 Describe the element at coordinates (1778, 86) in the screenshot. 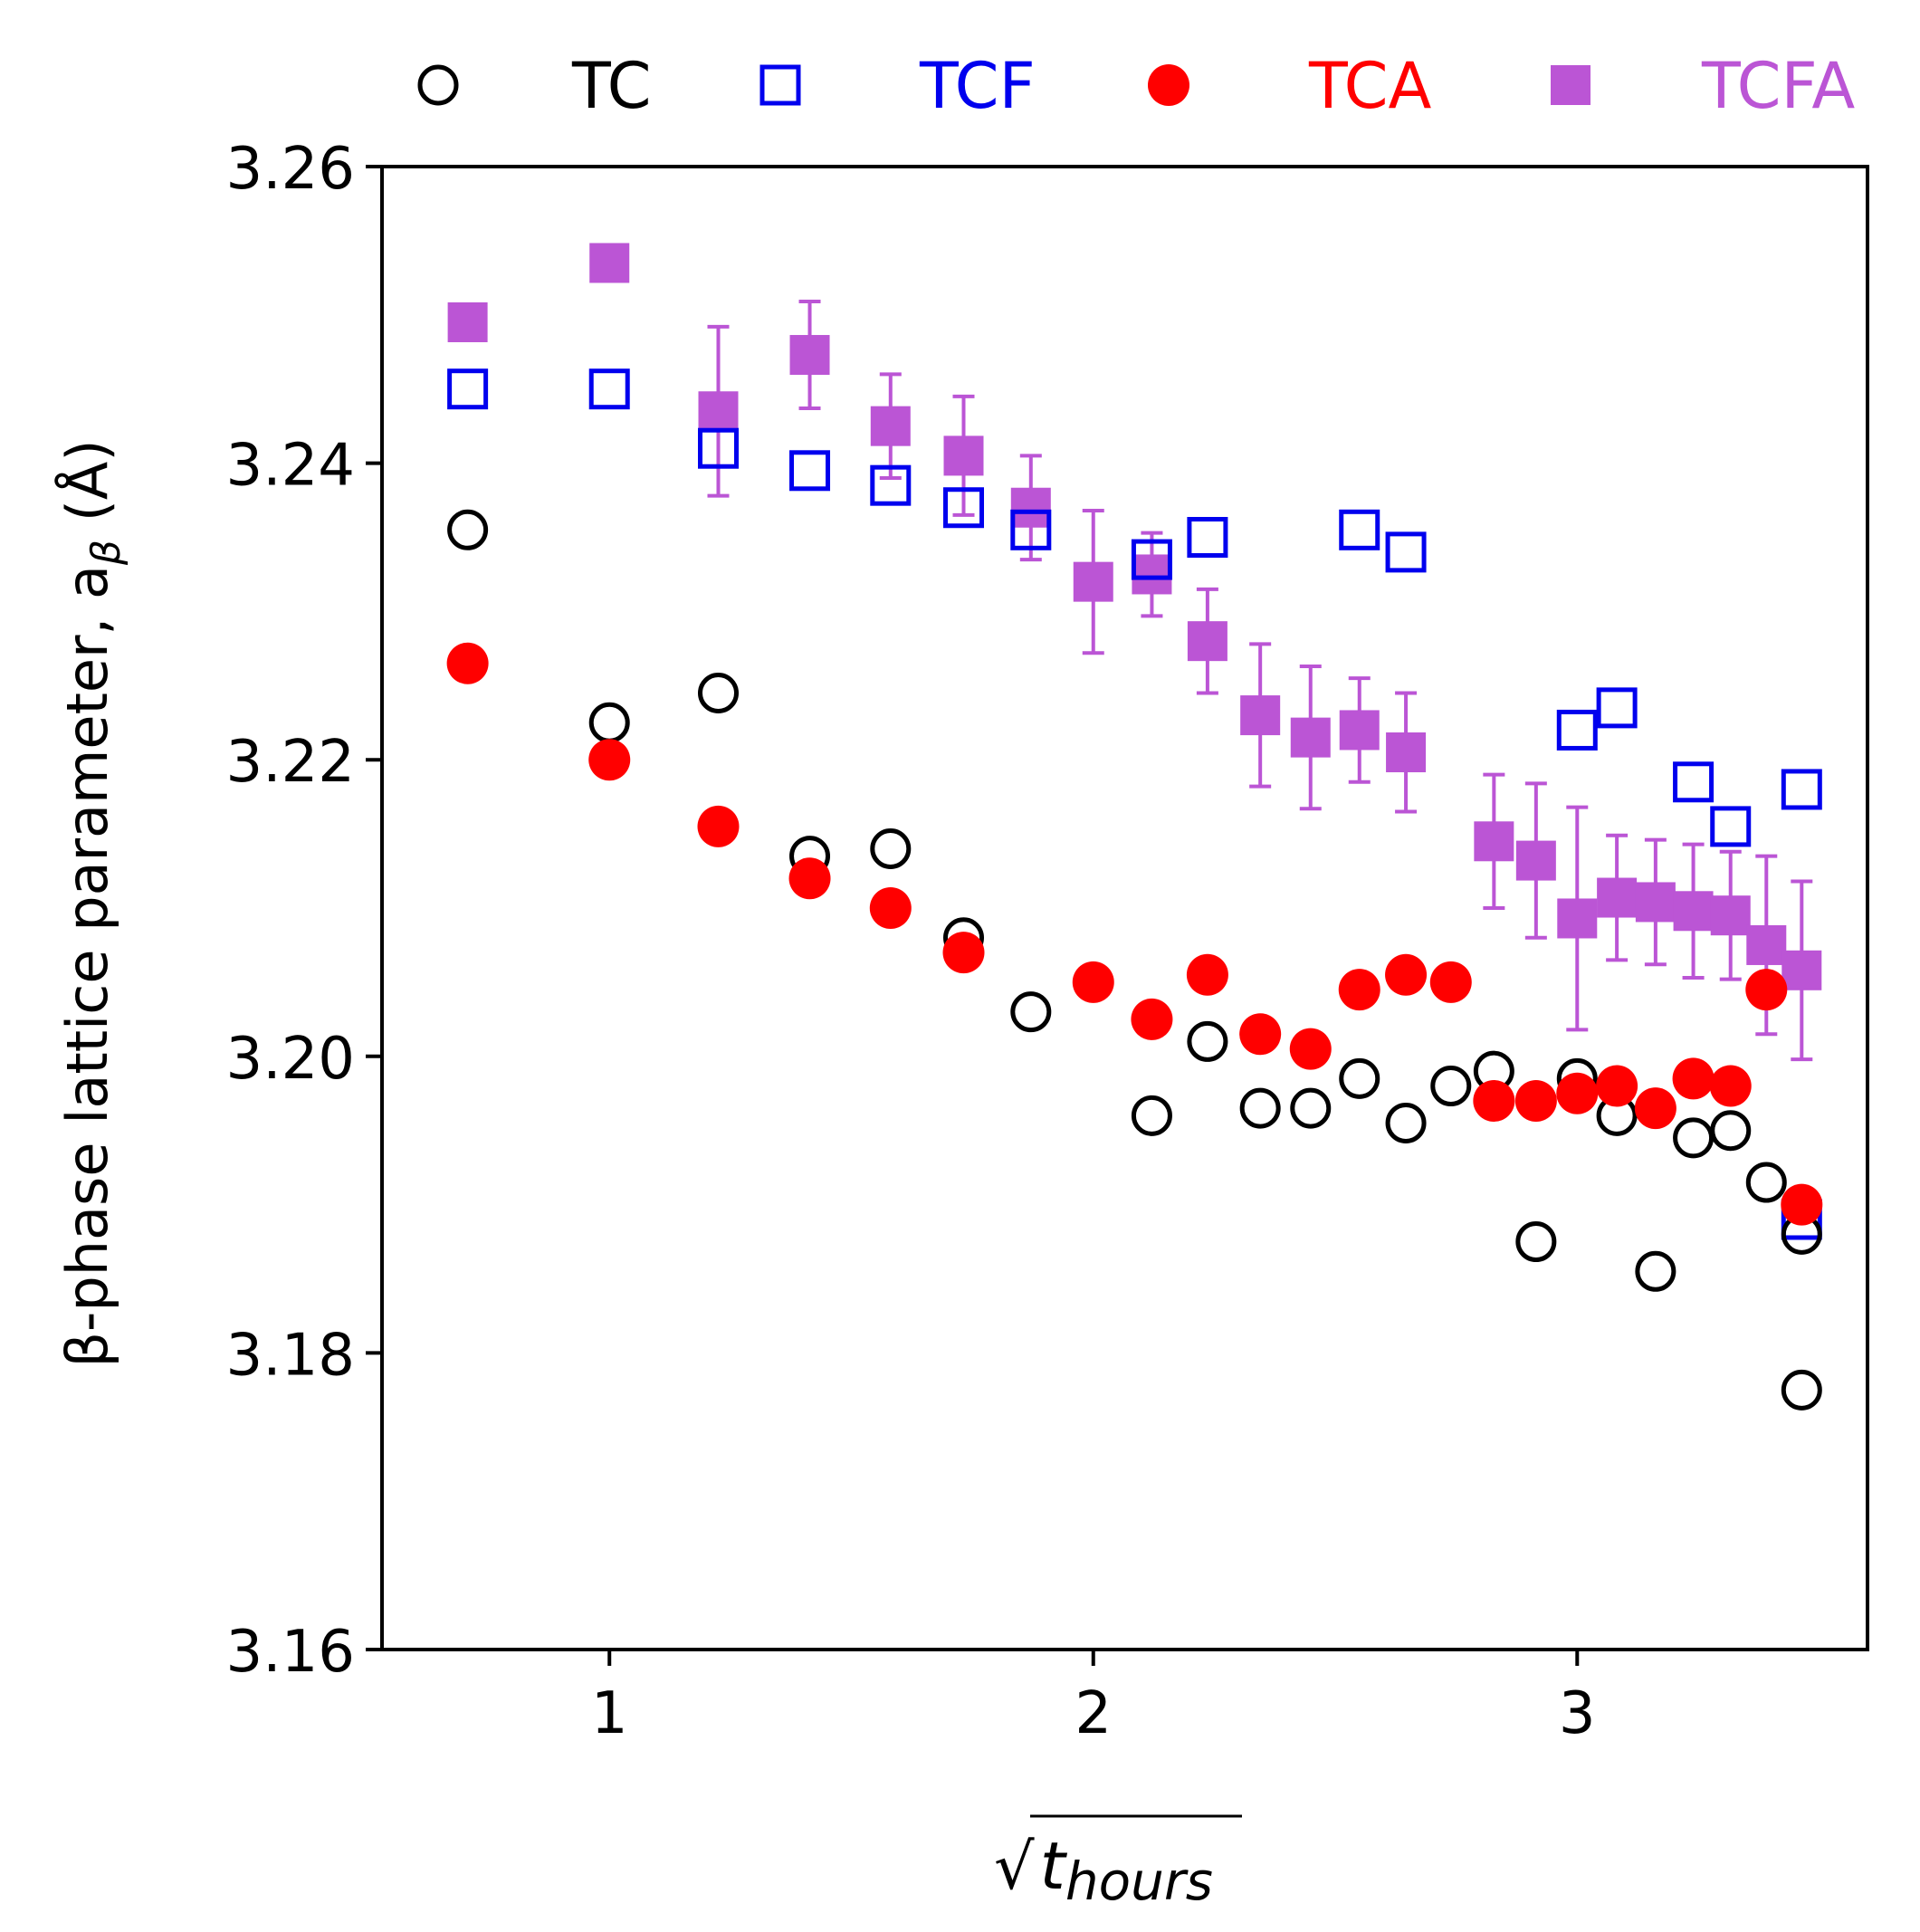

I see `legend-label: TCFA` at that location.